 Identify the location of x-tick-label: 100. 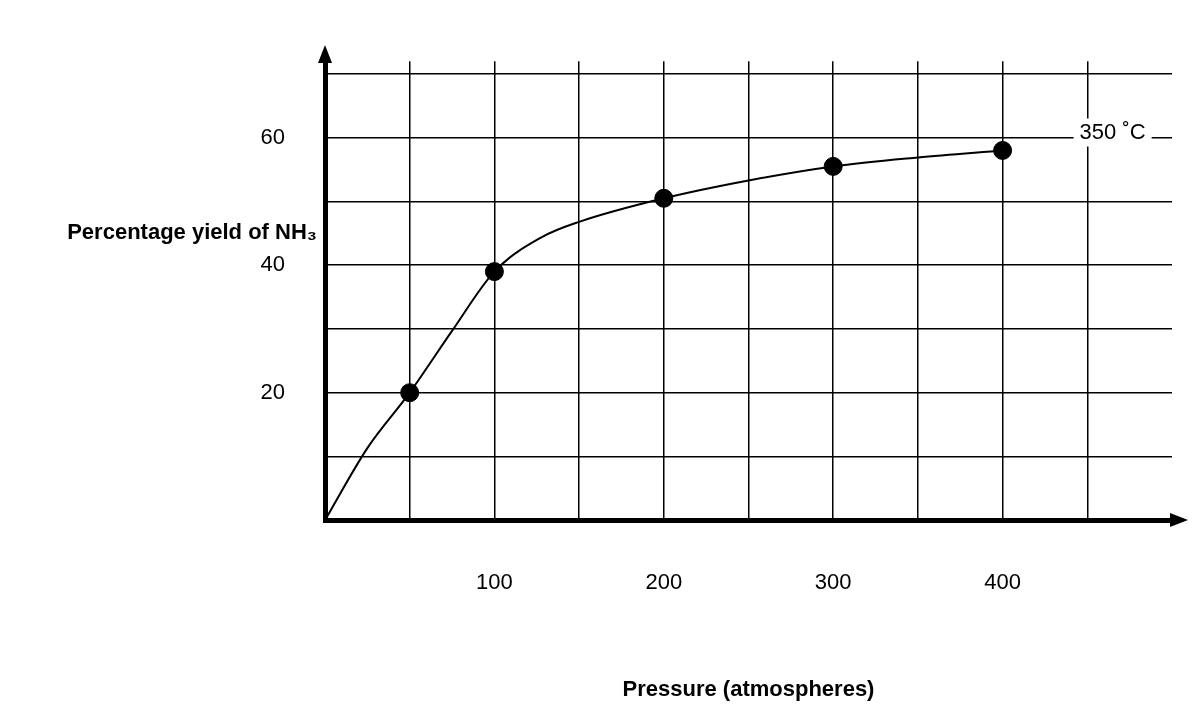
(494, 582).